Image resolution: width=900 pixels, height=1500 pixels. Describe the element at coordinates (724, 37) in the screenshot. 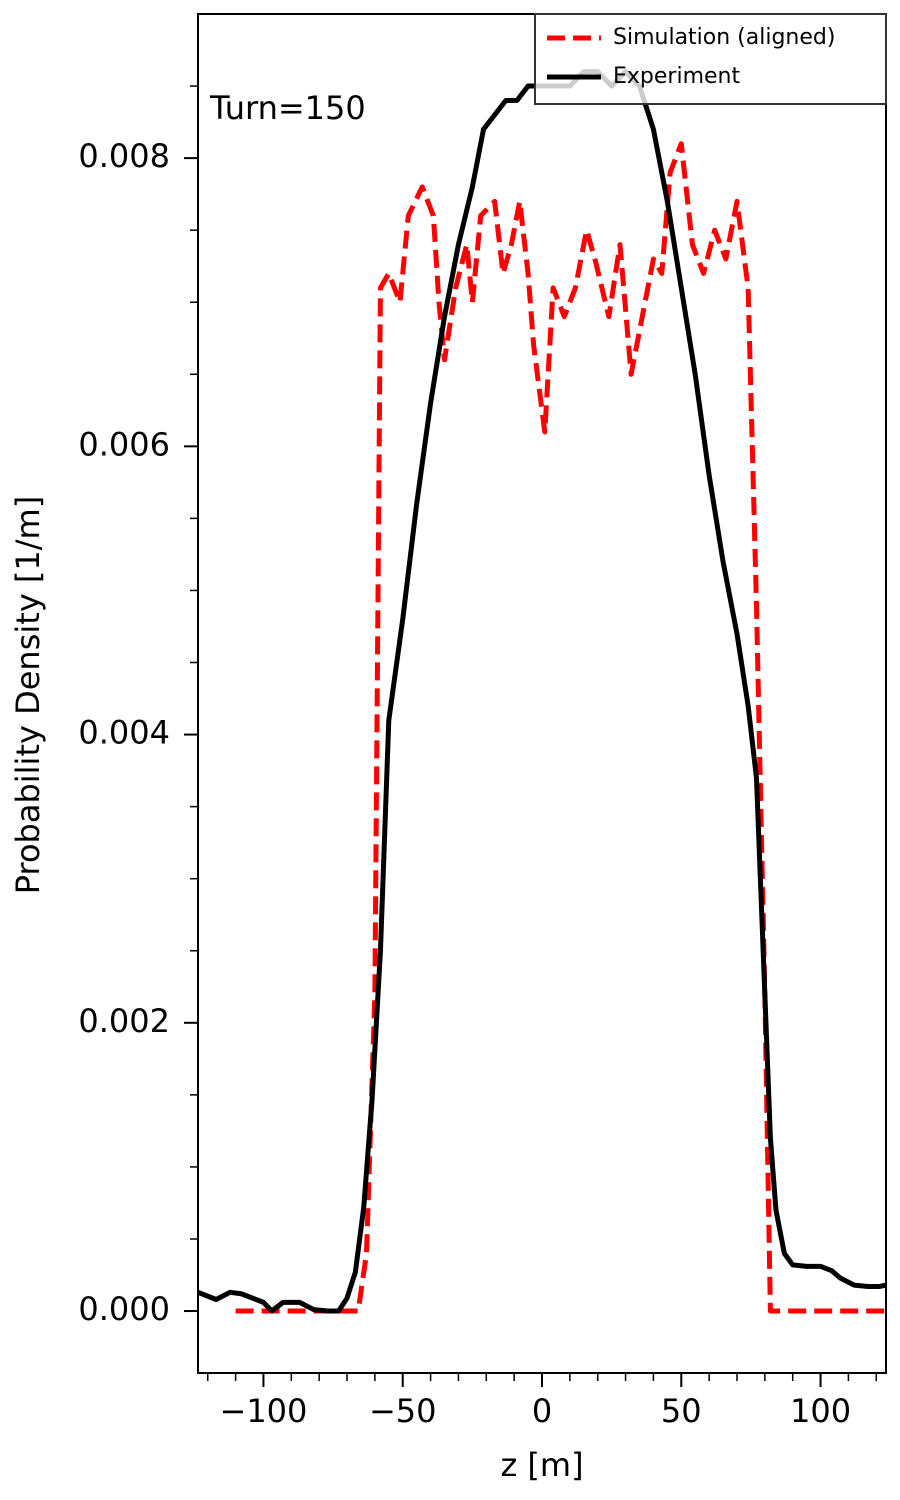

I see `legend-label: Simulation (aligned)` at that location.